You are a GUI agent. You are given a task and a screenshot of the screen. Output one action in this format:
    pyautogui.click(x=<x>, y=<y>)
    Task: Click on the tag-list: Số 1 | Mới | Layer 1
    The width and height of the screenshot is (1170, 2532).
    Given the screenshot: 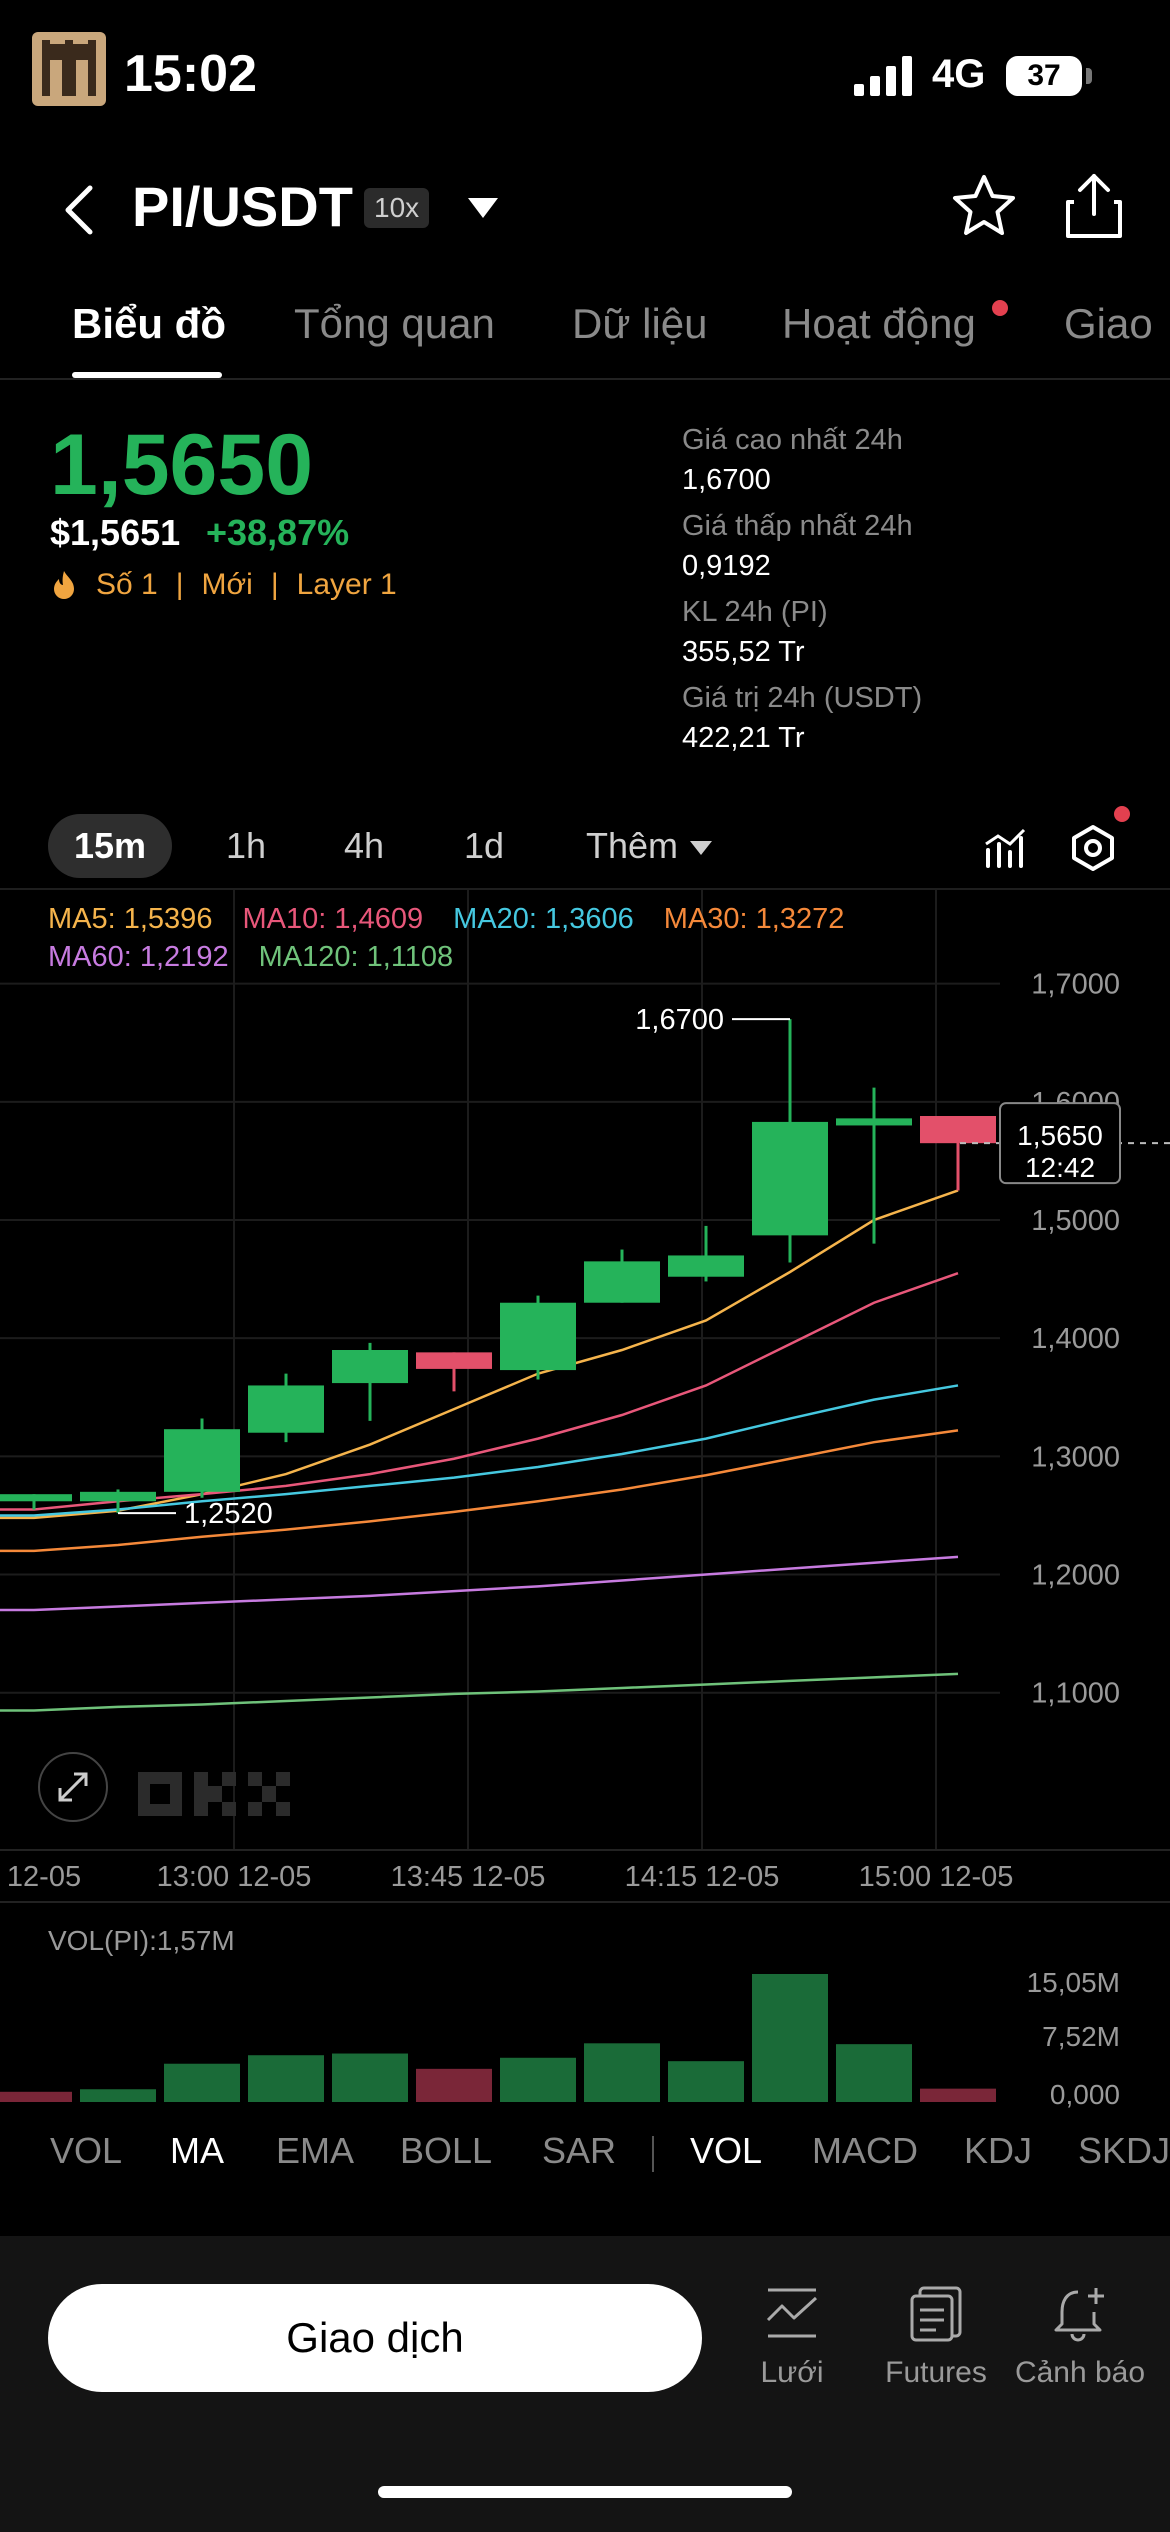 What is the action you would take?
    pyautogui.click(x=223, y=585)
    